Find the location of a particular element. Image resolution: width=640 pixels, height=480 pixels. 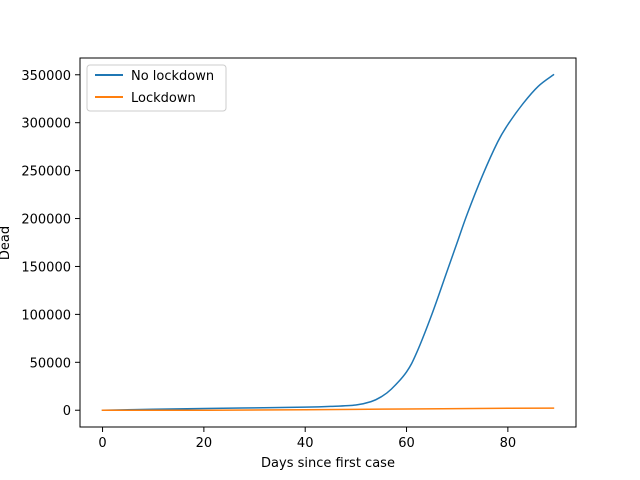

y-tick-label: 350000 is located at coordinates (46, 76).